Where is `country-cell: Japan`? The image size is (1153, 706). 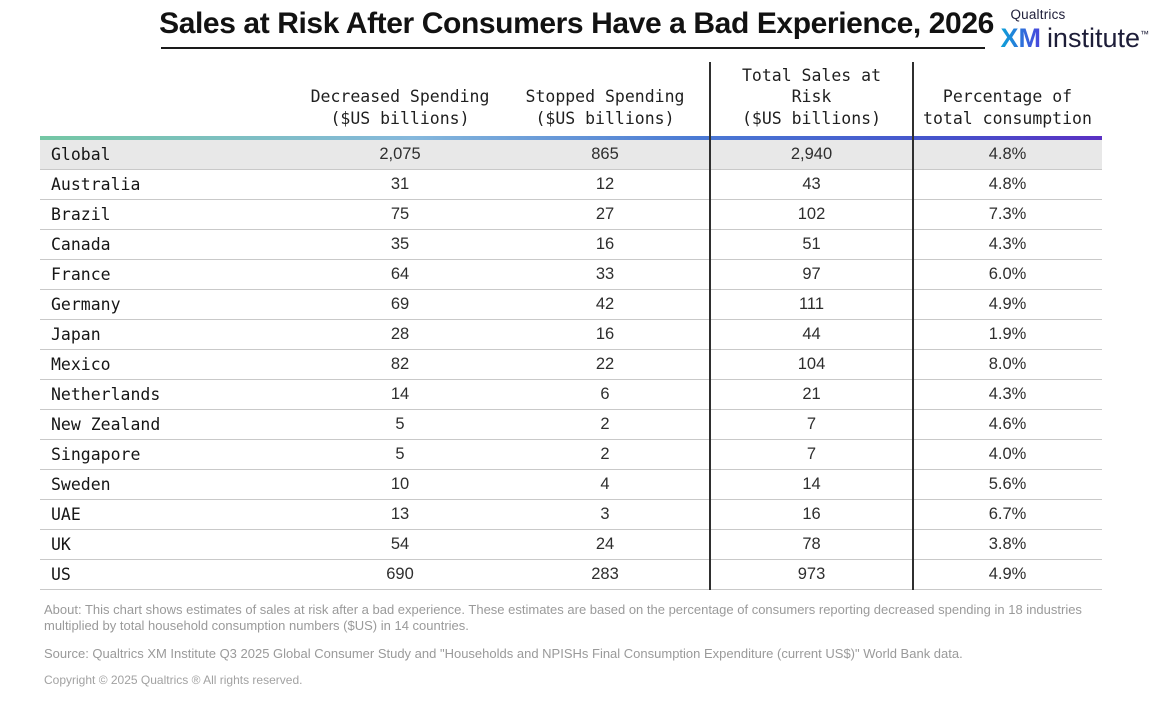 country-cell: Japan is located at coordinates (76, 334).